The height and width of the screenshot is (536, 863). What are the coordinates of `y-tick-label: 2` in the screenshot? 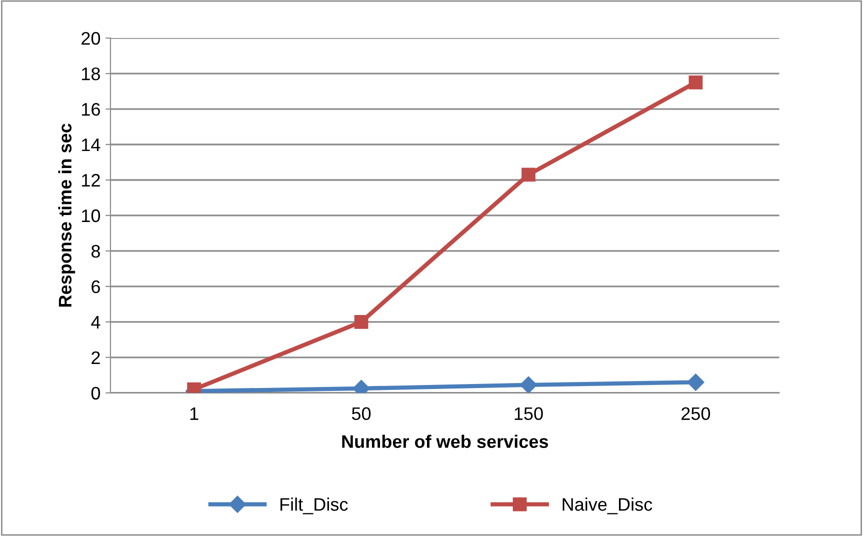 It's located at (96, 357).